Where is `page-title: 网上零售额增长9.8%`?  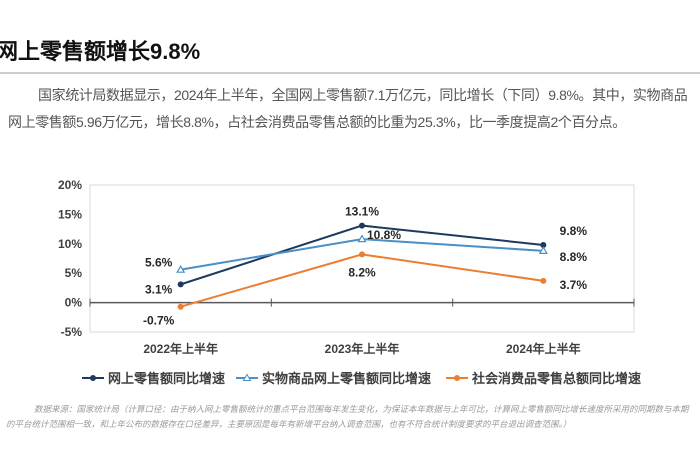
page-title: 网上零售额增长9.8% is located at coordinates (100, 51).